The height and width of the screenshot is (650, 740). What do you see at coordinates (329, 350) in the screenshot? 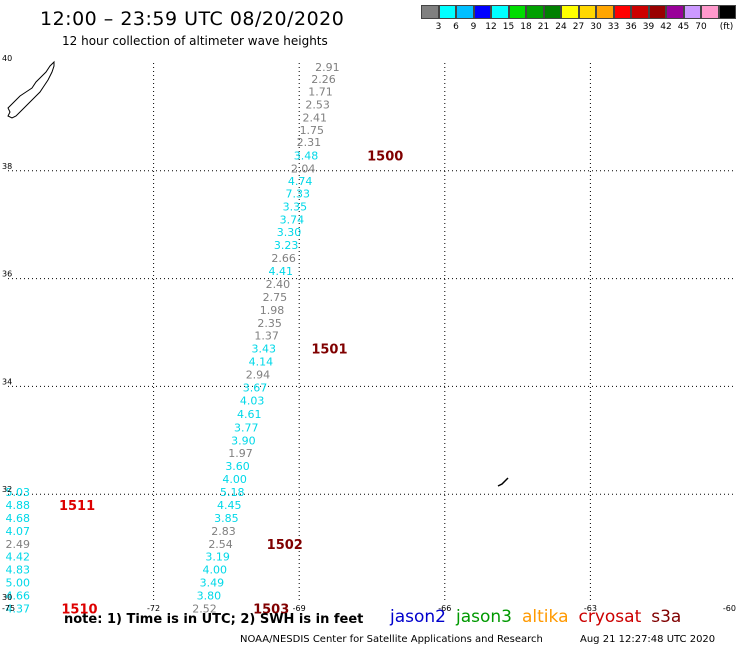
I see `pass-time-label: 1501` at bounding box center [329, 350].